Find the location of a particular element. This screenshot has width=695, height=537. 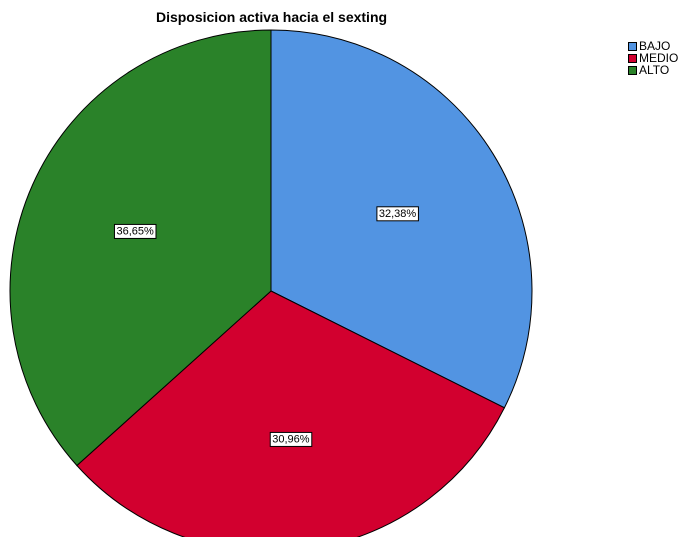

svg-text: 36,65% is located at coordinates (135, 231).